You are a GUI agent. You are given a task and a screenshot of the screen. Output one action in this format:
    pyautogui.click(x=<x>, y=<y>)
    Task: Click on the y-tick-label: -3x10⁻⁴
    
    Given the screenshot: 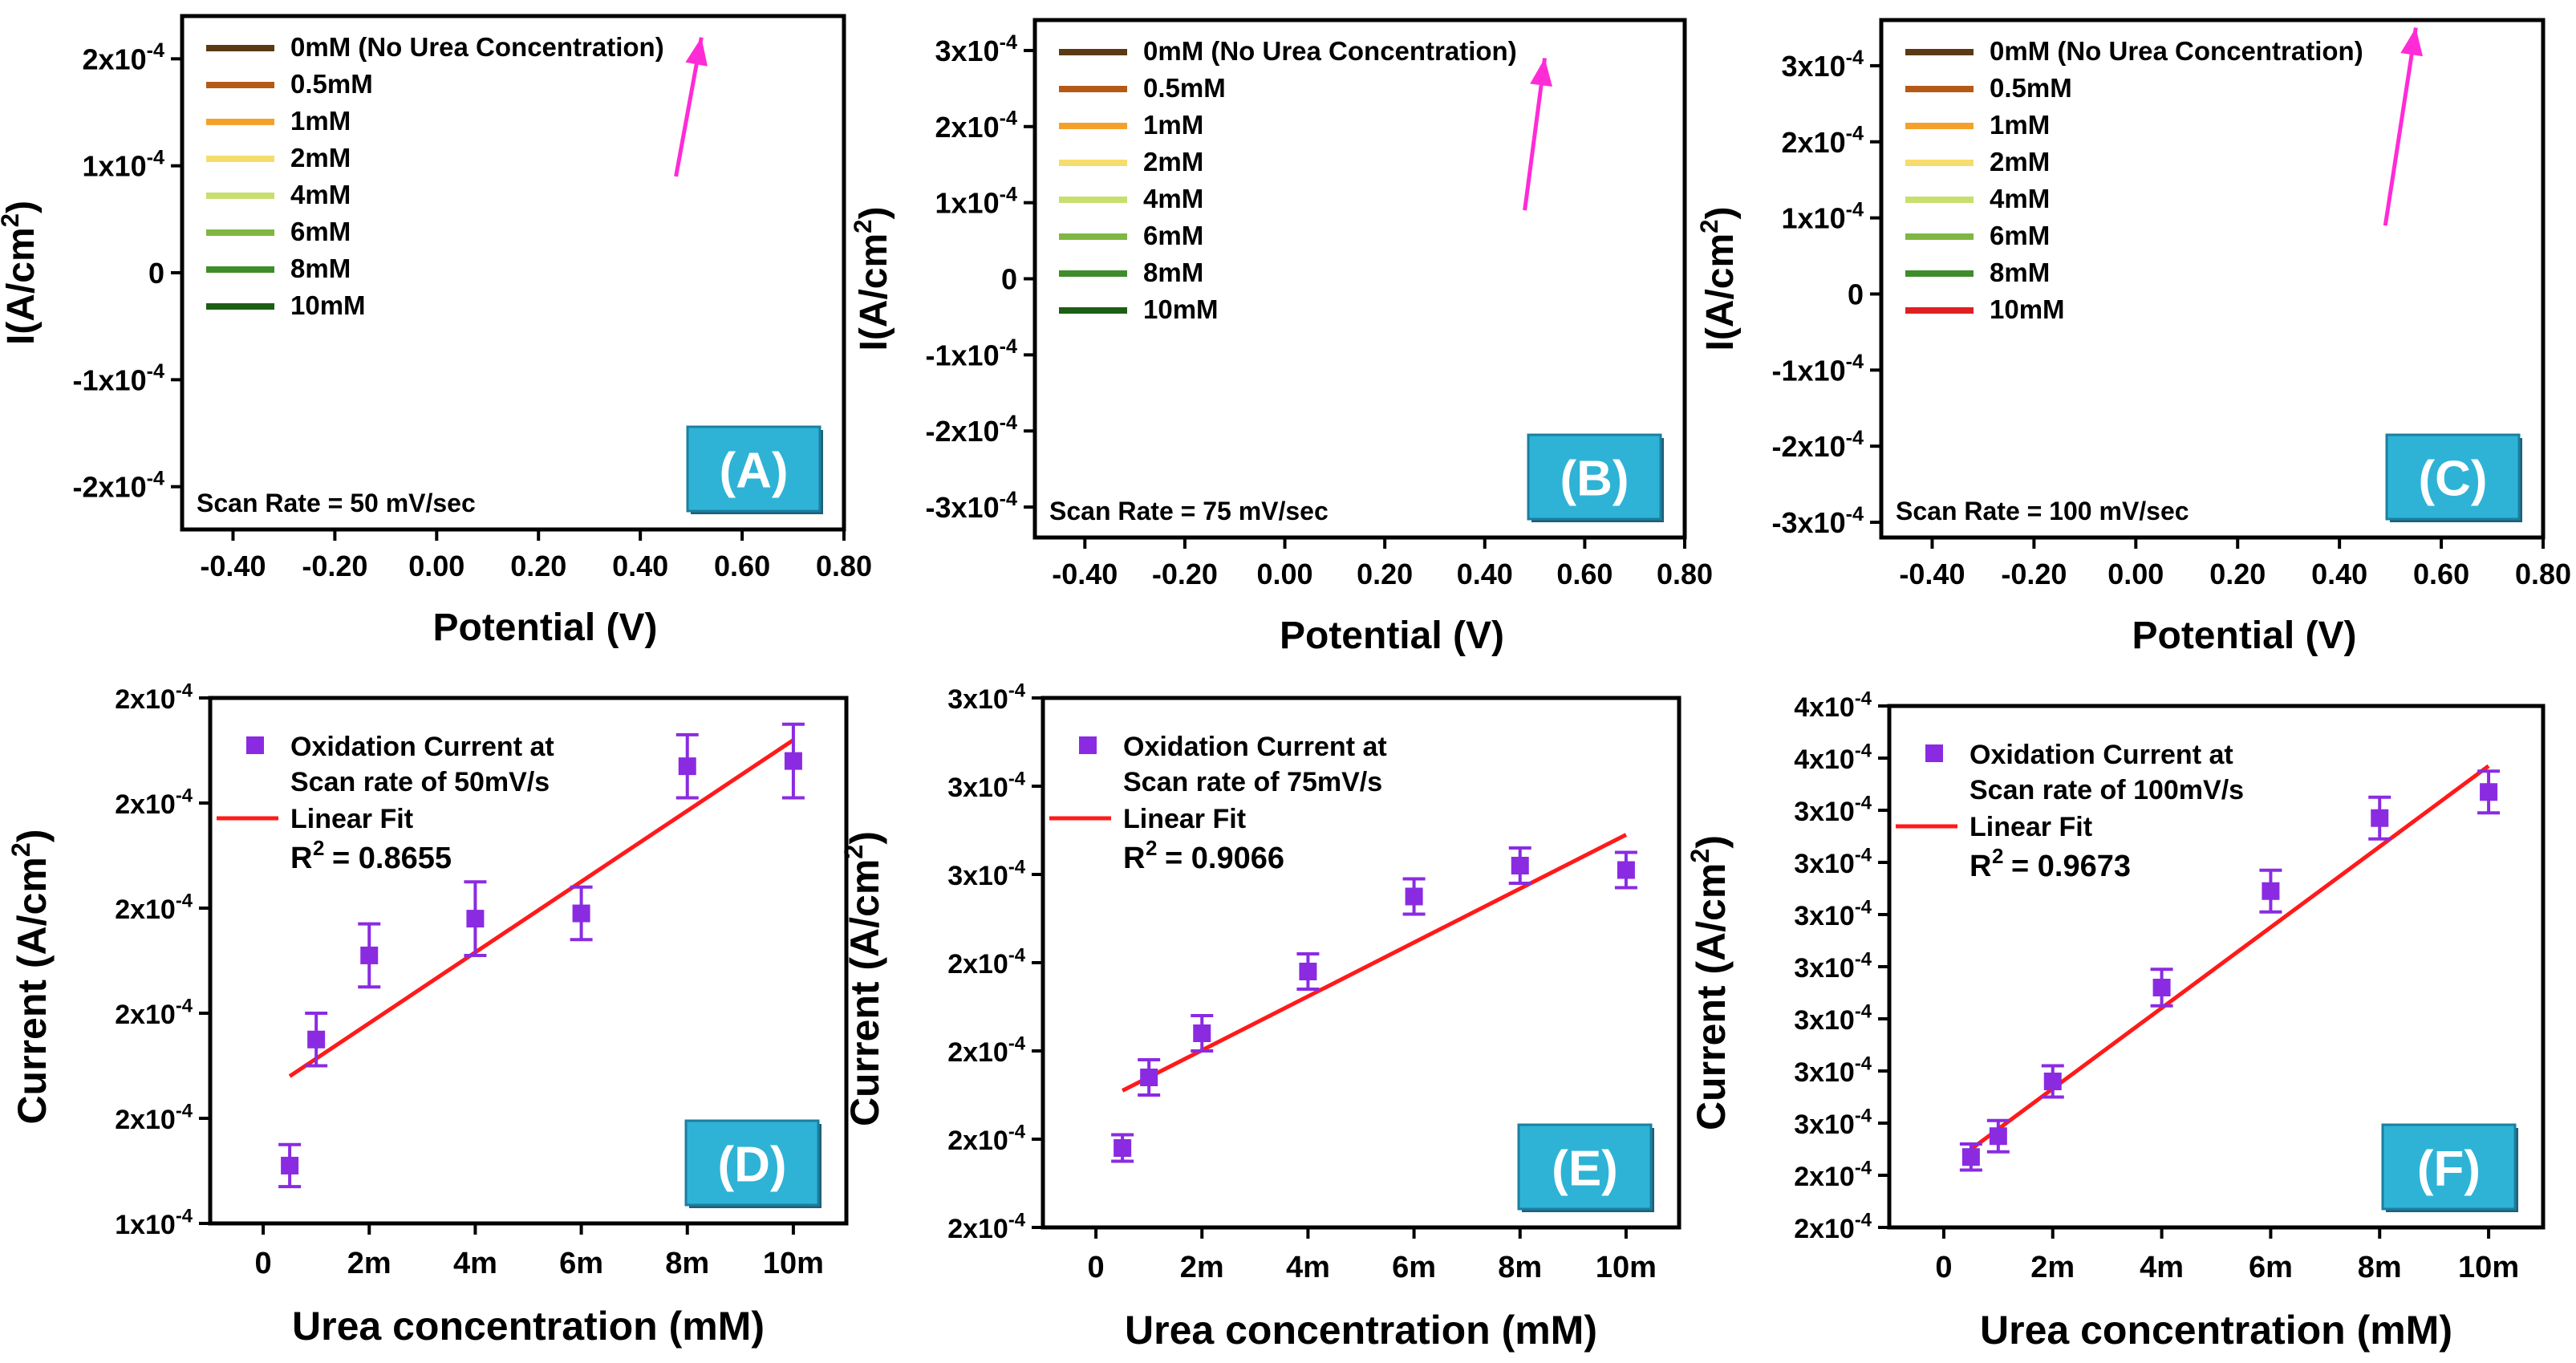 What is the action you would take?
    pyautogui.click(x=1818, y=521)
    